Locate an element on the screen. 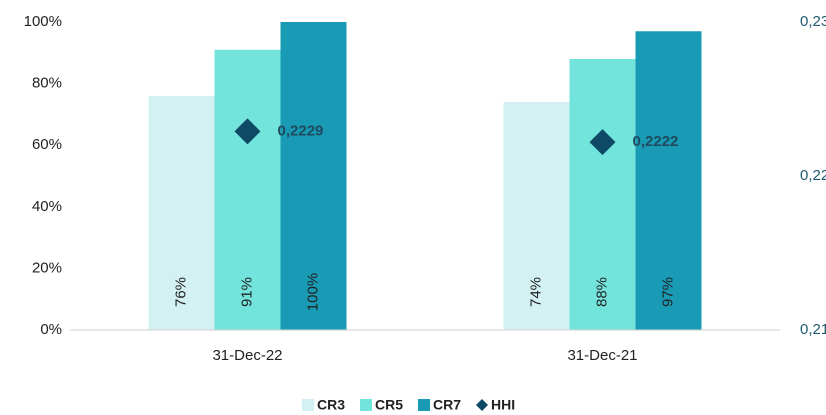  data-label: 100% is located at coordinates (312, 292).